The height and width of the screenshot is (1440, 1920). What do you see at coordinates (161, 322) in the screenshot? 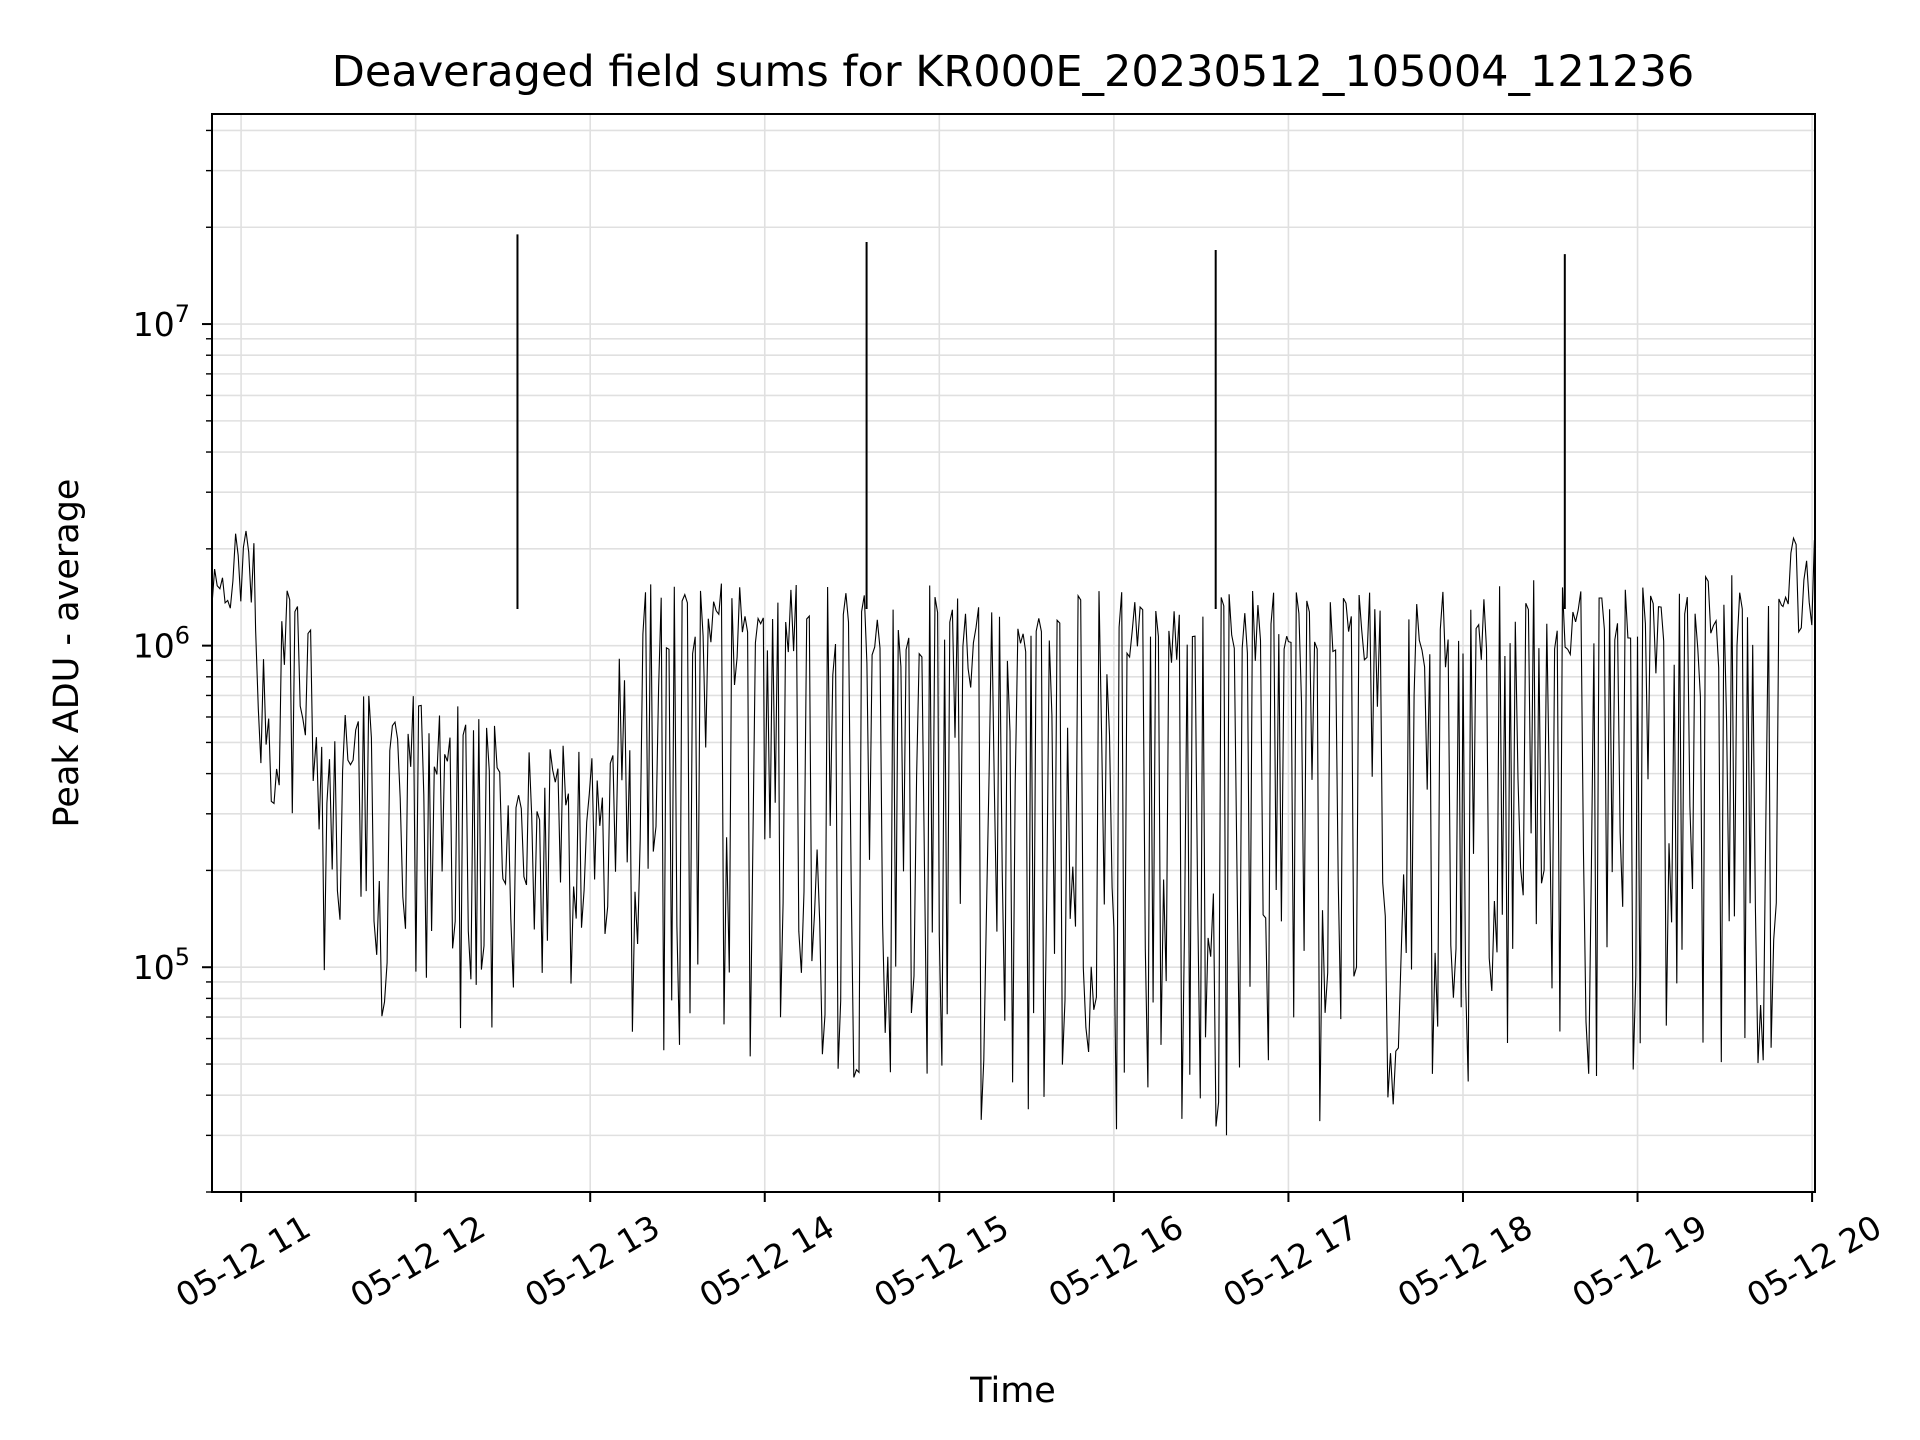
I see `y-tick-label: 10⁷` at bounding box center [161, 322].